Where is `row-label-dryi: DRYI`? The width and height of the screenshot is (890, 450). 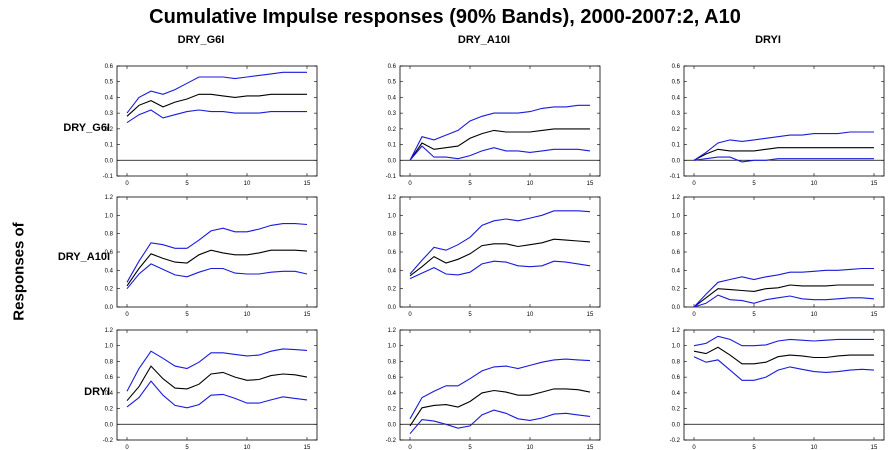 row-label-dryi: DRYI is located at coordinates (97, 392).